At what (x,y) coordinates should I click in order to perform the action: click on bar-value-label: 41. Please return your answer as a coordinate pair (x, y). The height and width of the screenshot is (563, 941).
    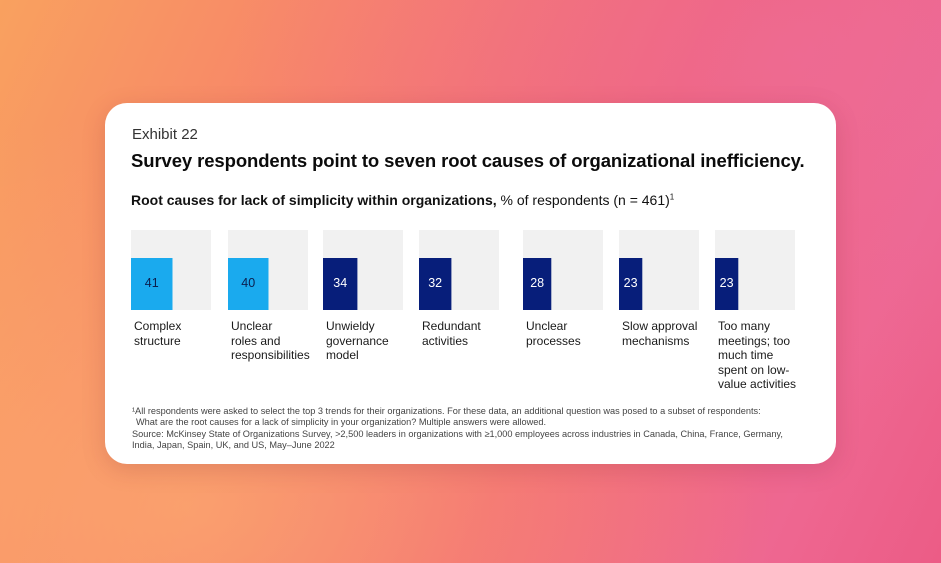
    Looking at the image, I should click on (151, 283).